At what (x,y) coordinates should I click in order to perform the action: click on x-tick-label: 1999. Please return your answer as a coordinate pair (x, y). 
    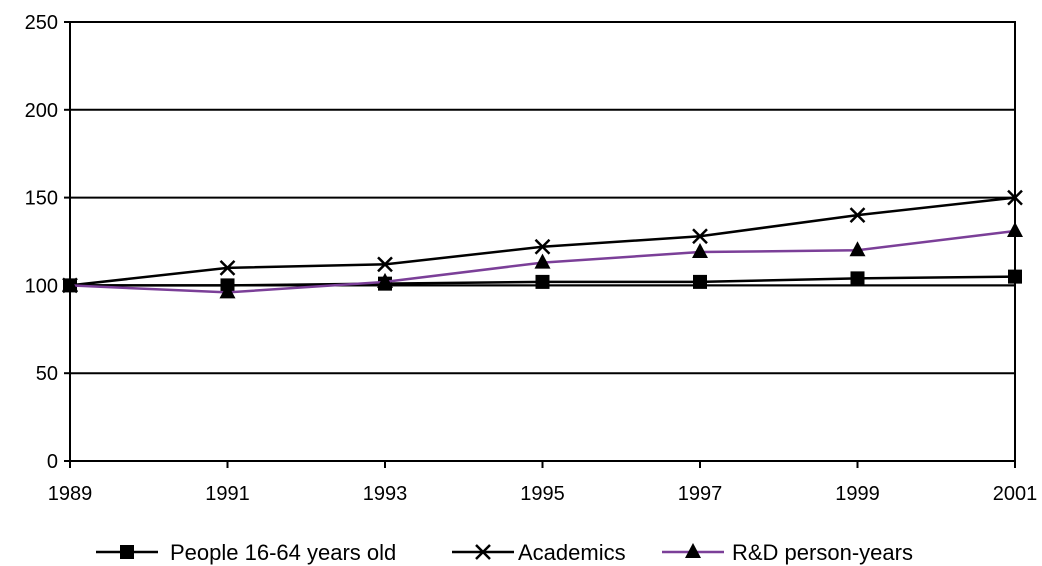
    Looking at the image, I should click on (857, 494).